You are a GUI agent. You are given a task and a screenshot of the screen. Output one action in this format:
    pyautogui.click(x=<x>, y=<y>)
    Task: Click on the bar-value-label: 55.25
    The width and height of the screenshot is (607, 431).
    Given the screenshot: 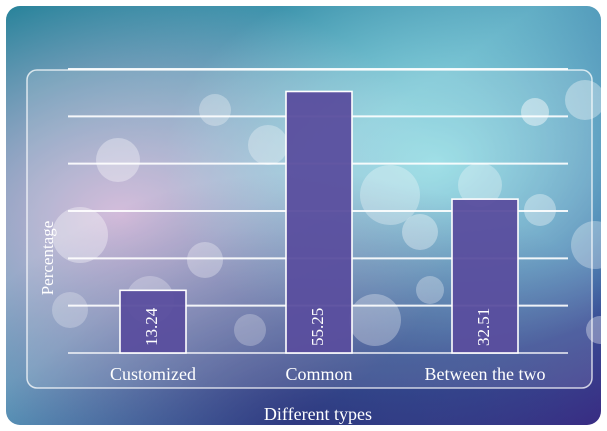 What is the action you would take?
    pyautogui.click(x=317, y=327)
    